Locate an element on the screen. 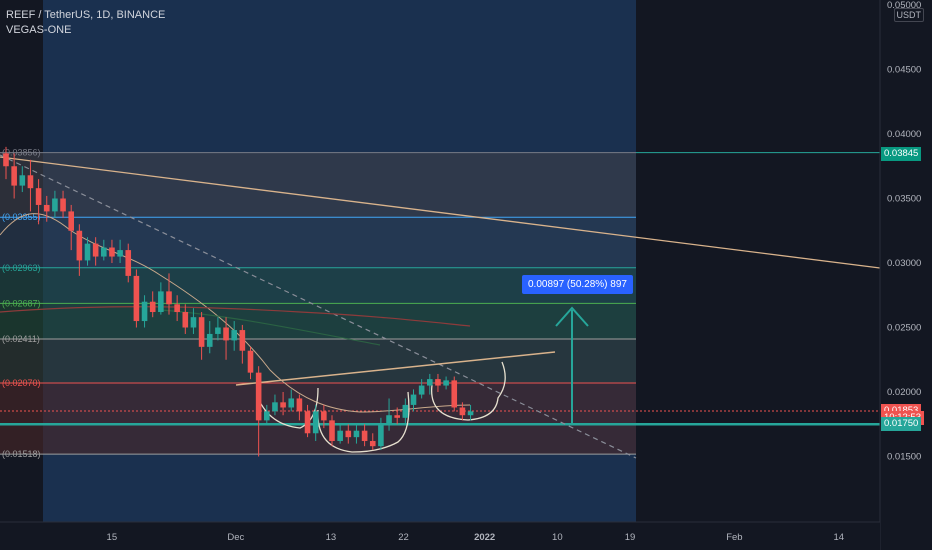  time-axis-background is located at coordinates (440, 536).